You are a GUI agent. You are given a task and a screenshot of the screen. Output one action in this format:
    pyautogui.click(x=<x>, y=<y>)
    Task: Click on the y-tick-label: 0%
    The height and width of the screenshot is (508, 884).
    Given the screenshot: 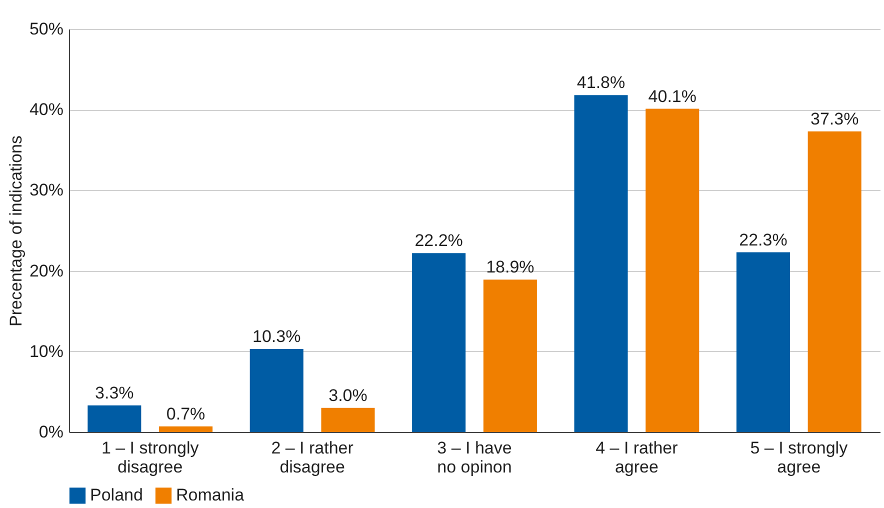 What is the action you would take?
    pyautogui.click(x=51, y=432)
    